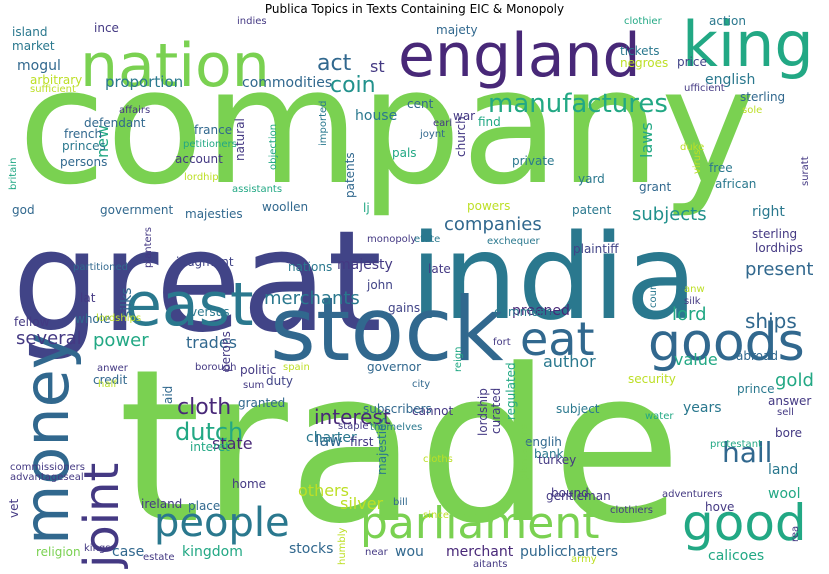  What do you see at coordinates (514, 241) in the screenshot?
I see `word-exchequer: exchequer` at bounding box center [514, 241].